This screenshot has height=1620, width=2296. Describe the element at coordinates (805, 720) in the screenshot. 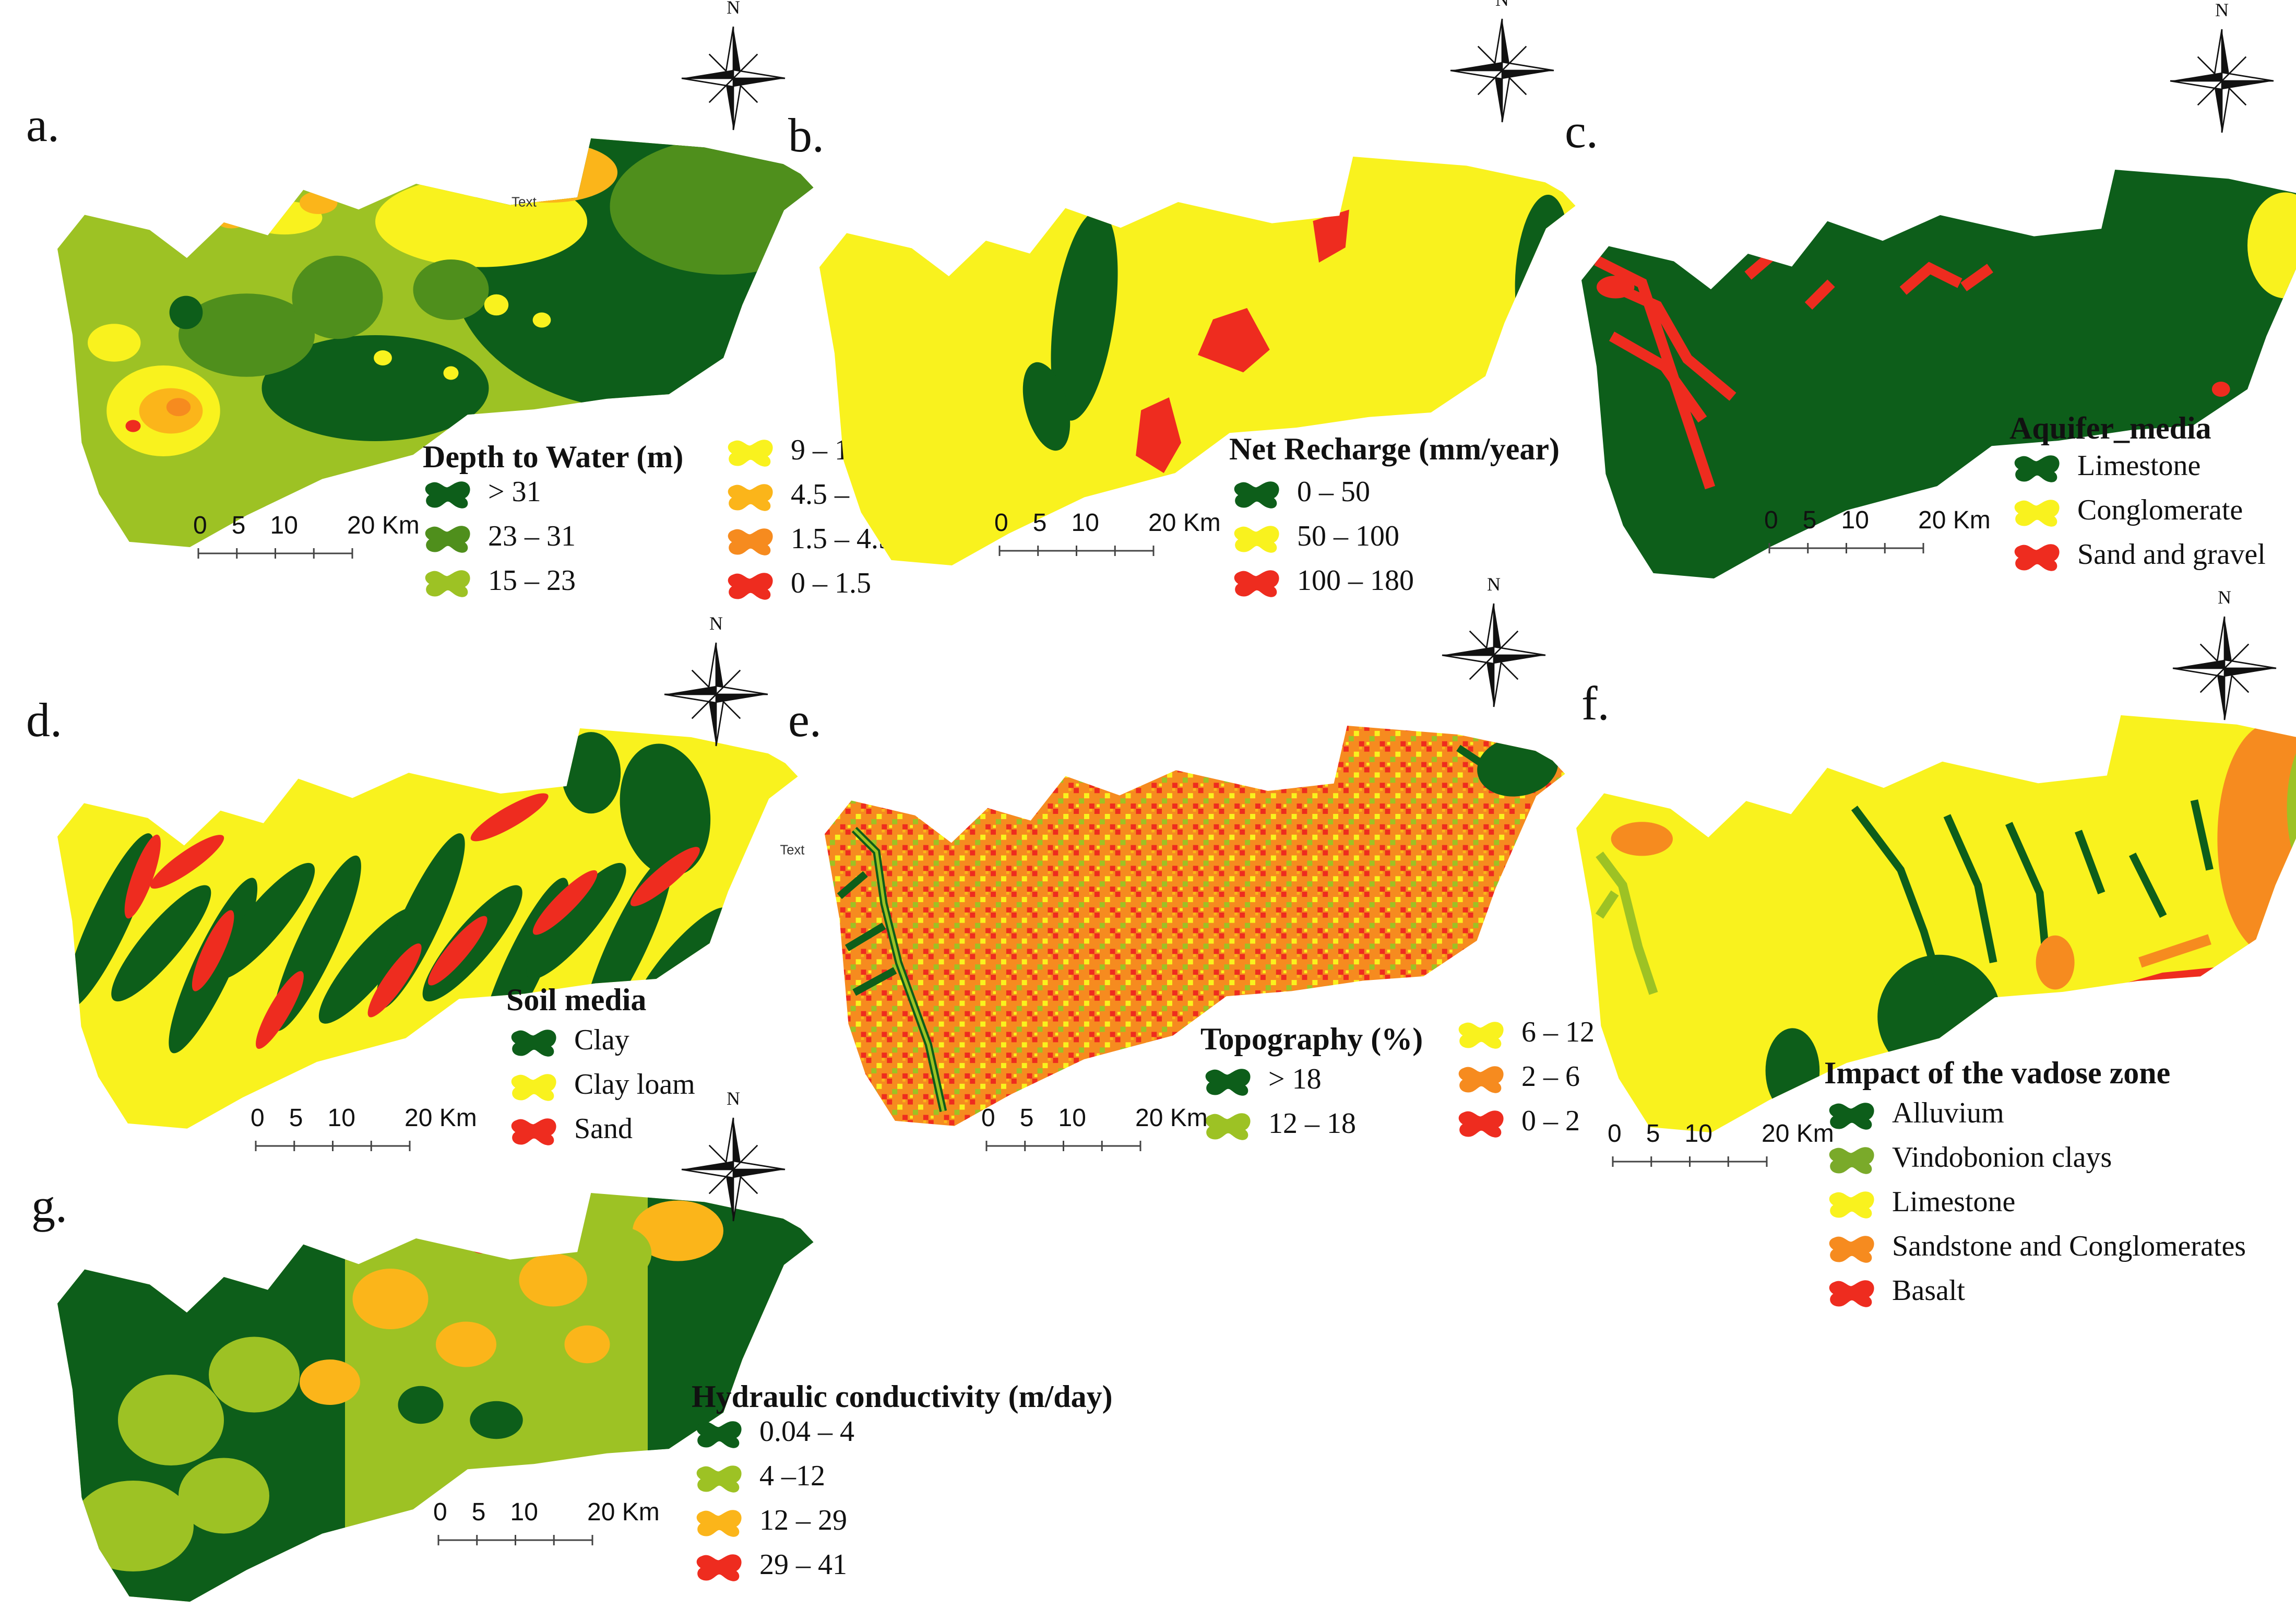

I see `panel-letter: e.` at that location.